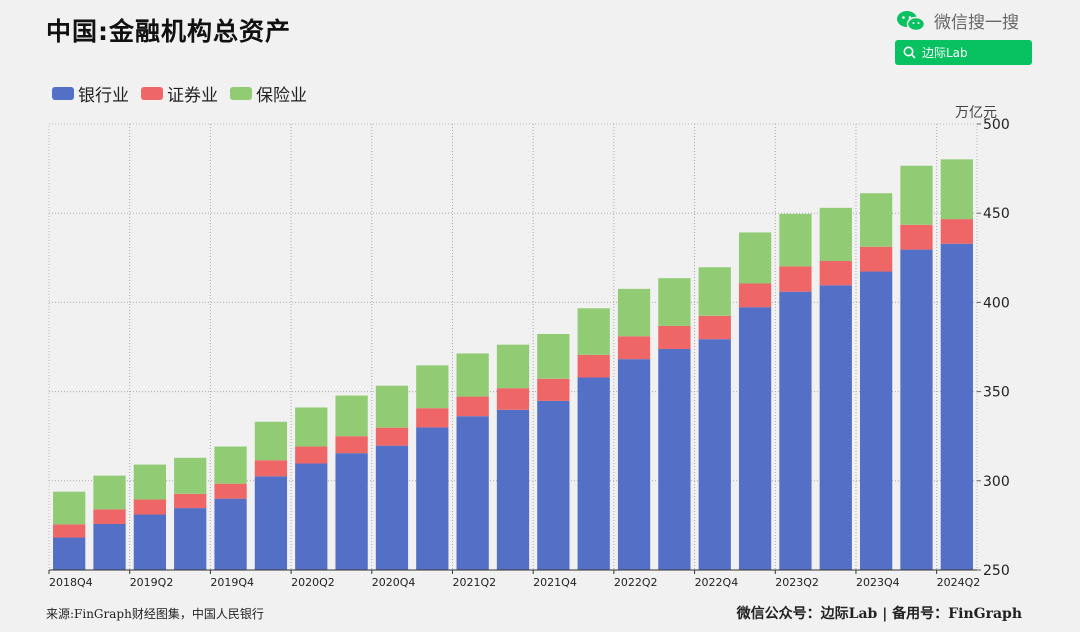 Image resolution: width=1080 pixels, height=632 pixels. What do you see at coordinates (392, 507) in the screenshot?
I see `bar-bank-2020Q4` at bounding box center [392, 507].